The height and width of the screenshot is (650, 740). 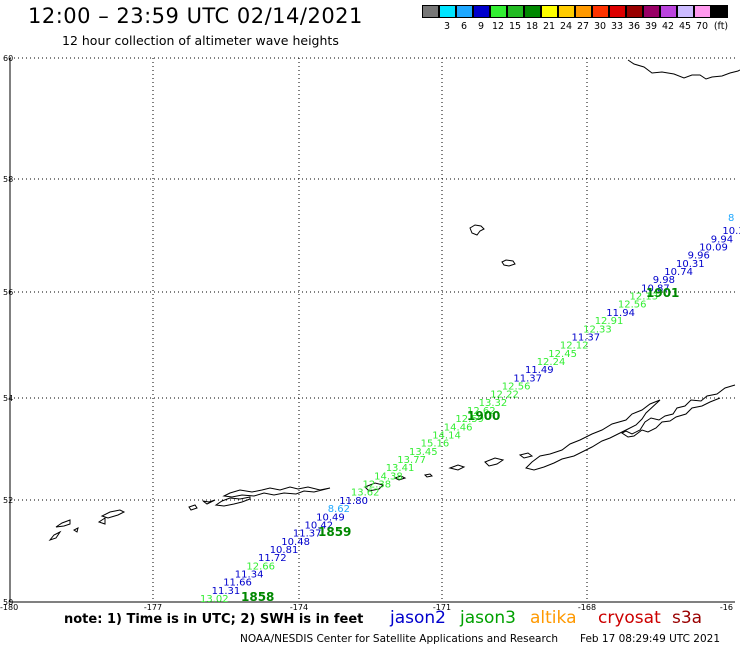 I want to click on colorbar-label: 18, so click(x=532, y=26).